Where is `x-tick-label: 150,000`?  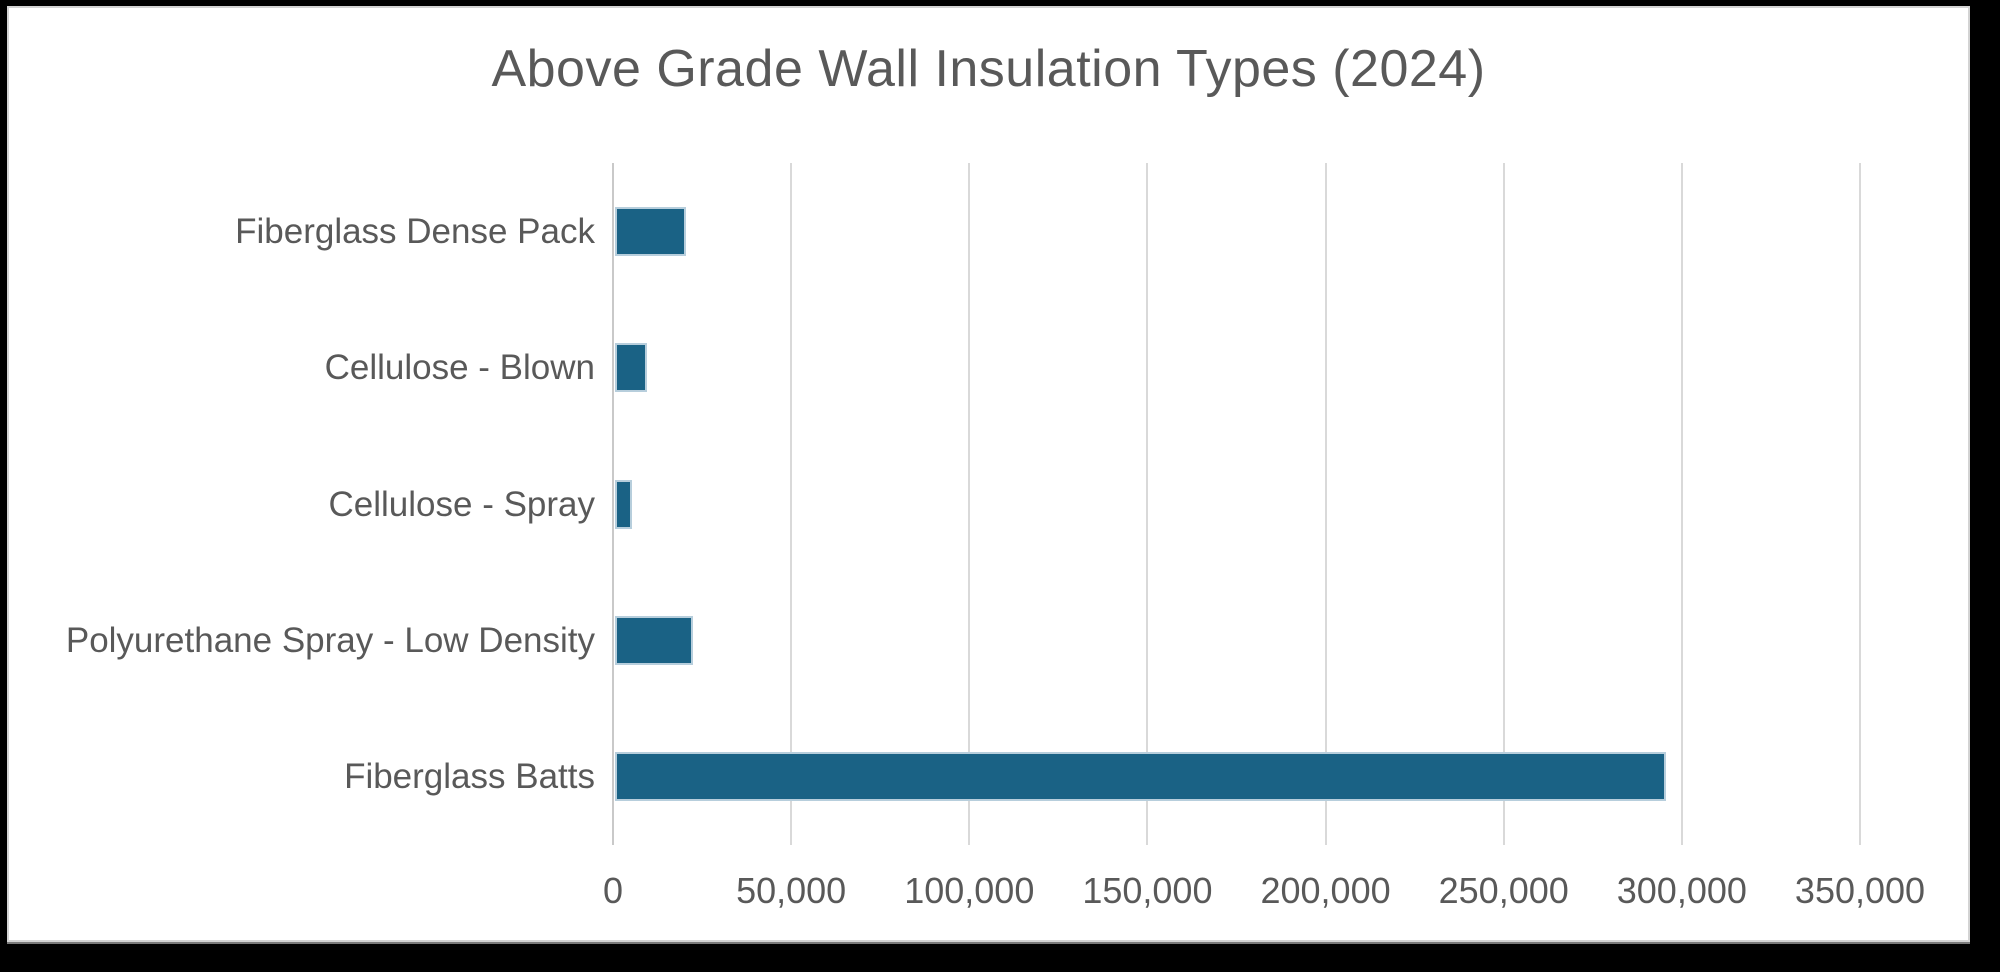
x-tick-label: 150,000 is located at coordinates (1147, 890).